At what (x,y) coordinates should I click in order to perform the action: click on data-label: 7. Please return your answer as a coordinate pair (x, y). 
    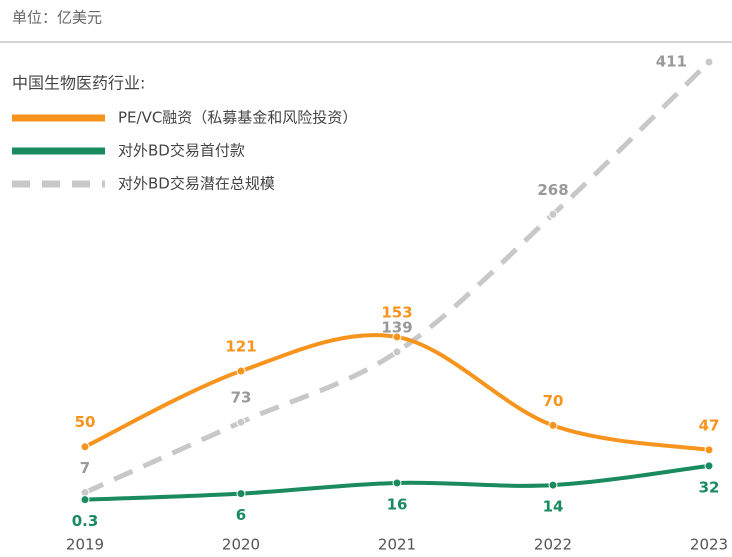
    Looking at the image, I should click on (85, 468).